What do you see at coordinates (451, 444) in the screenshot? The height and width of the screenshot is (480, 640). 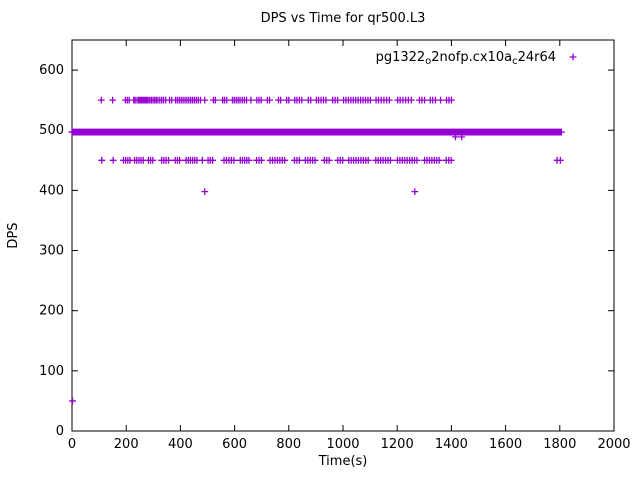 I see `x-tick-label: 1400` at bounding box center [451, 444].